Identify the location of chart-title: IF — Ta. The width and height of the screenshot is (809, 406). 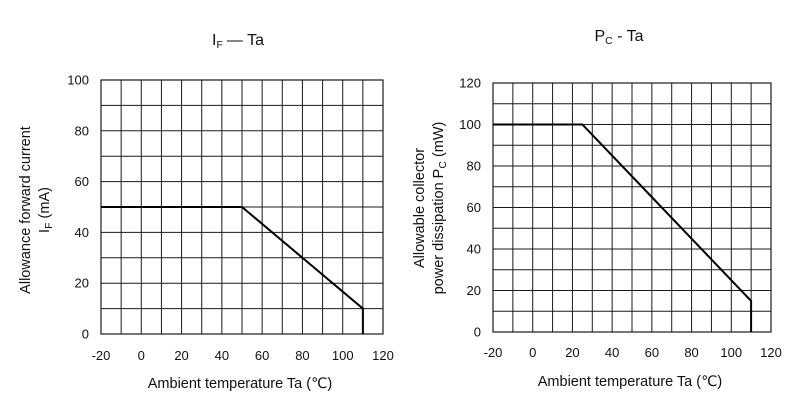
(238, 41).